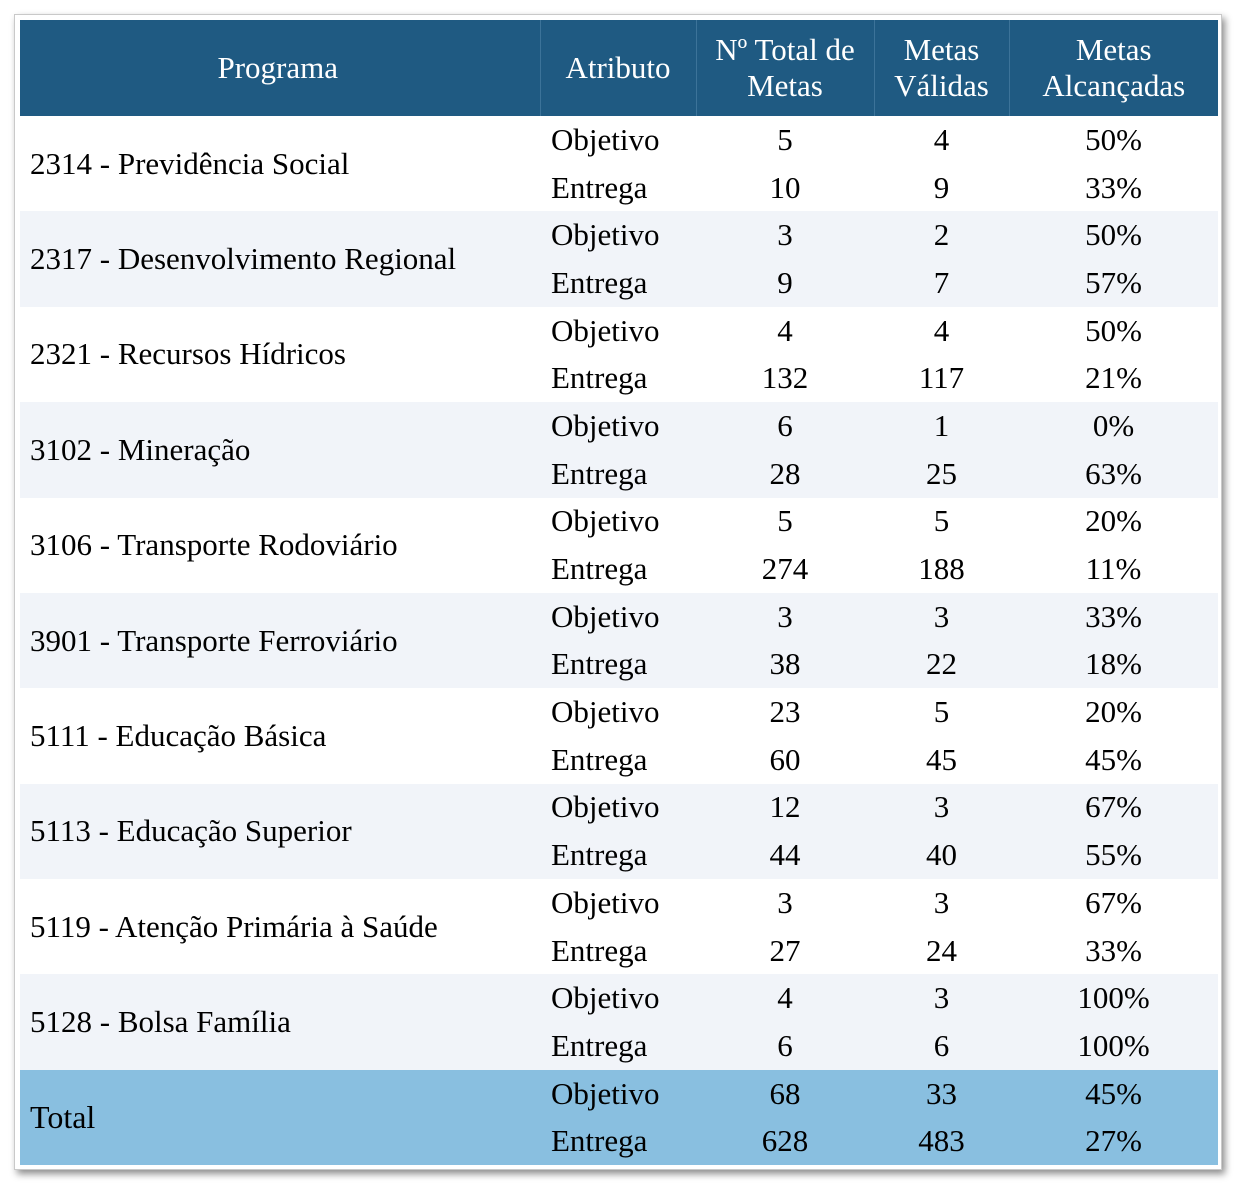 The width and height of the screenshot is (1240, 1190). I want to click on header-validas-line2: Válidas, so click(941, 85).